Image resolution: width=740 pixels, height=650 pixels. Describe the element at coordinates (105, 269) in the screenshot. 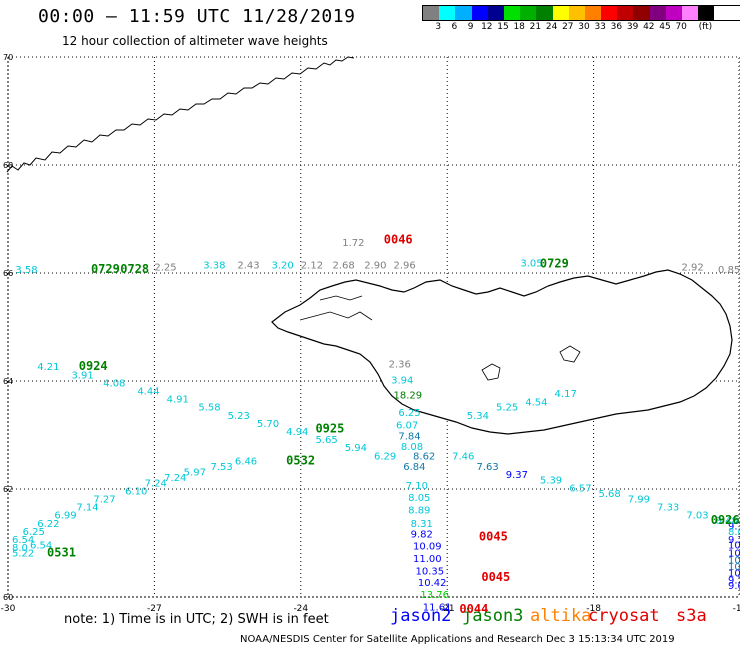

I see `pass-time-label: 0729` at that location.